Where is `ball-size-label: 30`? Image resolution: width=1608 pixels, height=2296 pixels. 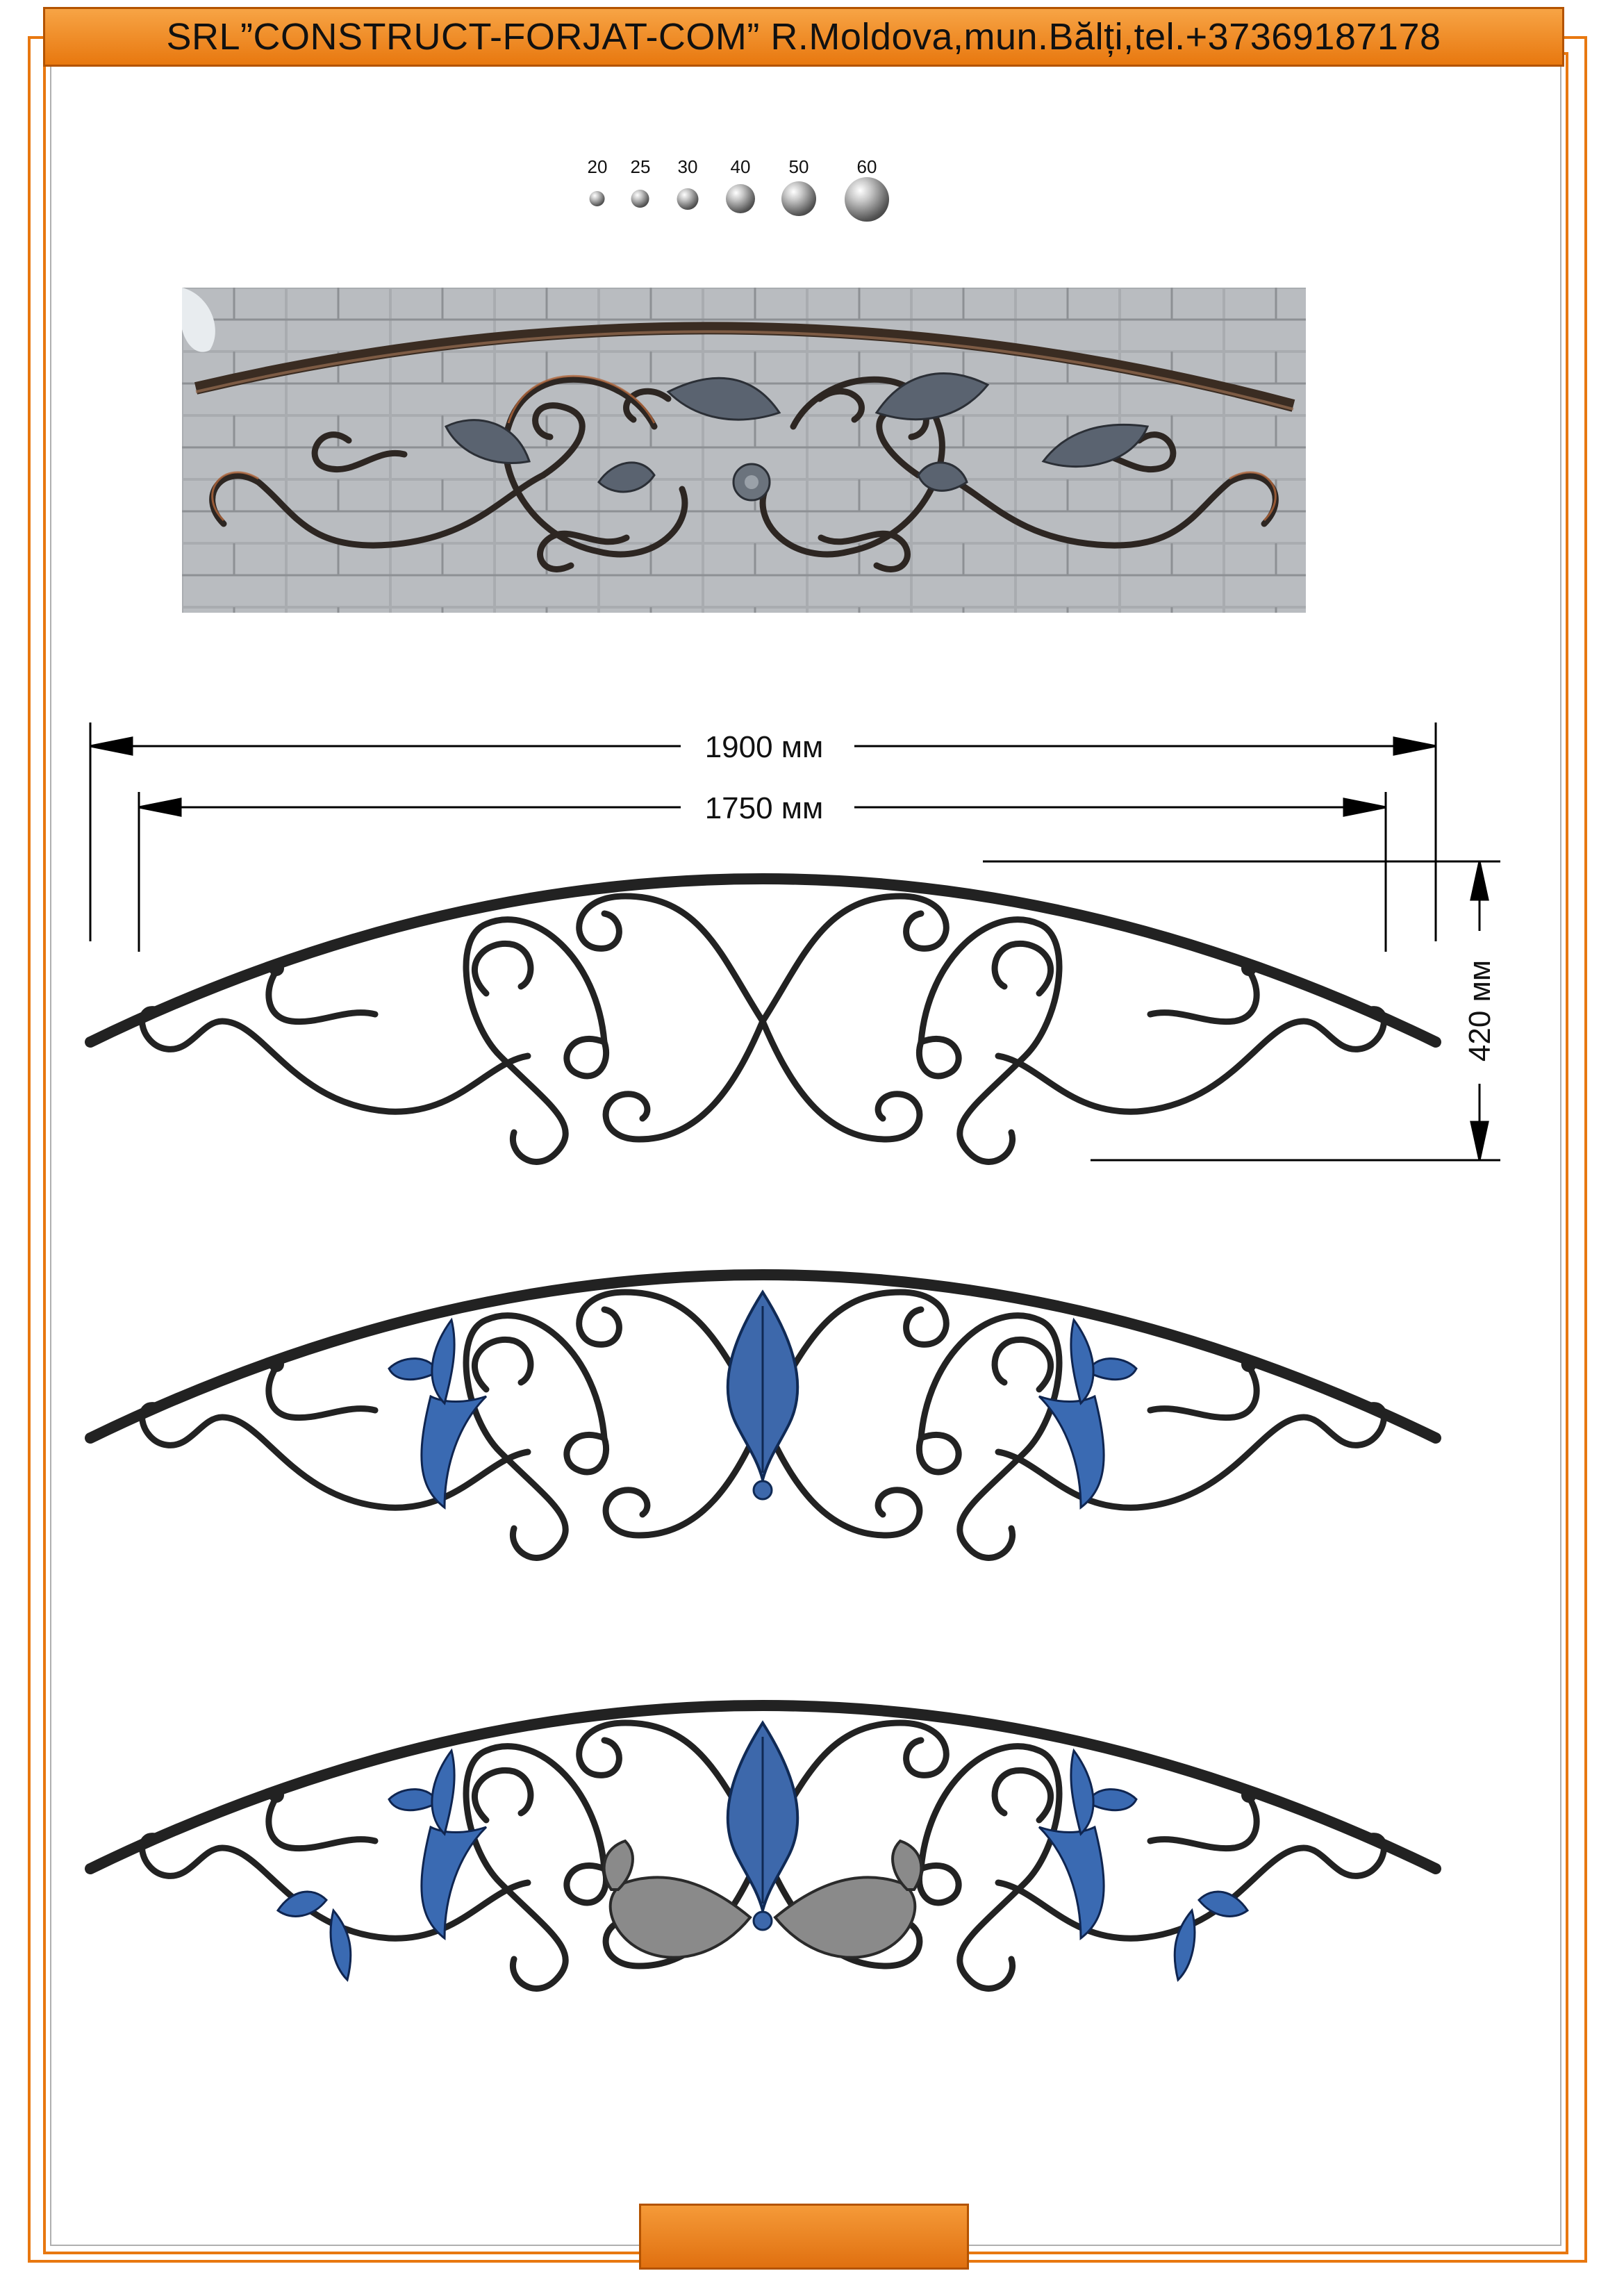 ball-size-label: 30 is located at coordinates (687, 166).